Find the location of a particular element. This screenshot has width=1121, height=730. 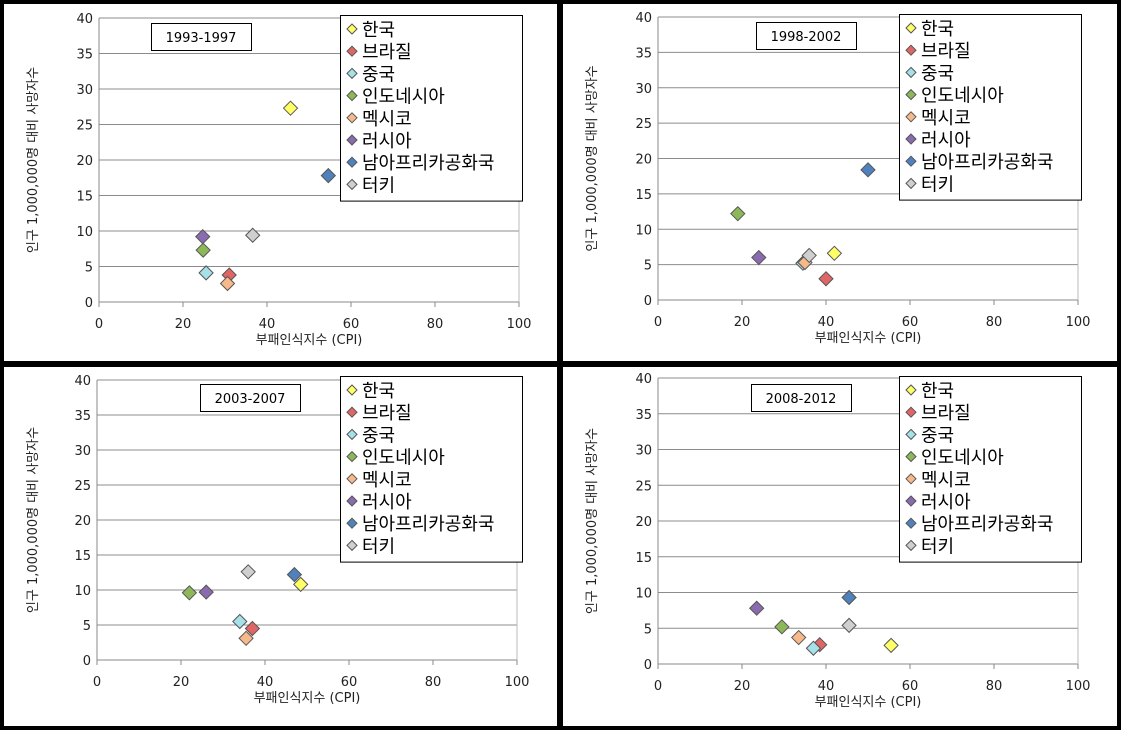

chart-title: 2003-2007 is located at coordinates (250, 398).